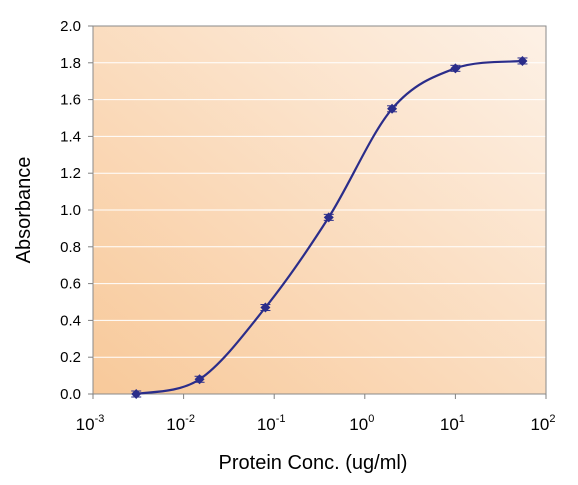 Image resolution: width=578 pixels, height=485 pixels. Describe the element at coordinates (316, 414) in the screenshot. I see `x-axis-ticks: 10⁻³ 10⁻² 10⁻¹ 10⁰ 10¹ 10²` at that location.